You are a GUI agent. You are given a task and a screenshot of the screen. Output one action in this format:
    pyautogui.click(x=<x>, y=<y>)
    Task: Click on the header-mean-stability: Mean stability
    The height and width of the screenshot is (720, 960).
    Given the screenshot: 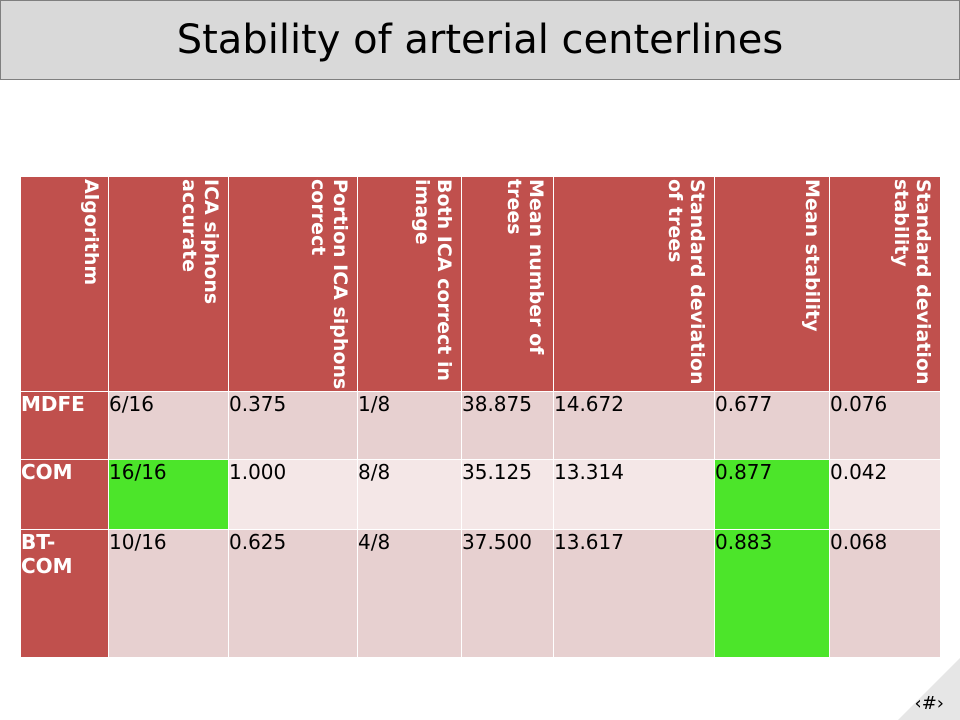 What is the action you would take?
    pyautogui.click(x=772, y=284)
    